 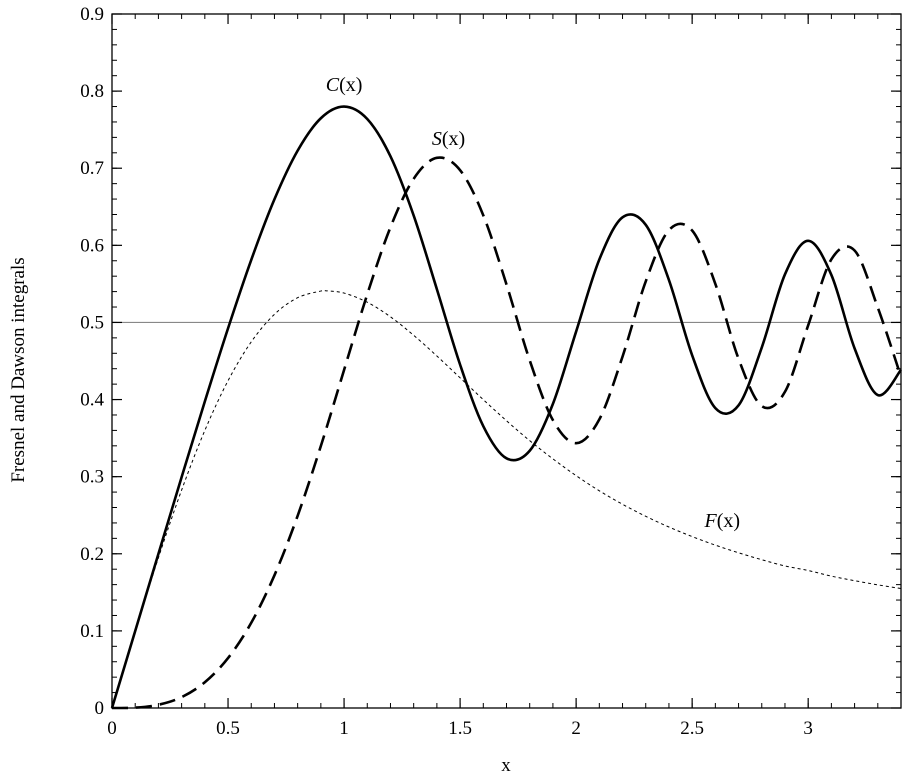 I want to click on x-tick-label: 3, so click(x=808, y=728).